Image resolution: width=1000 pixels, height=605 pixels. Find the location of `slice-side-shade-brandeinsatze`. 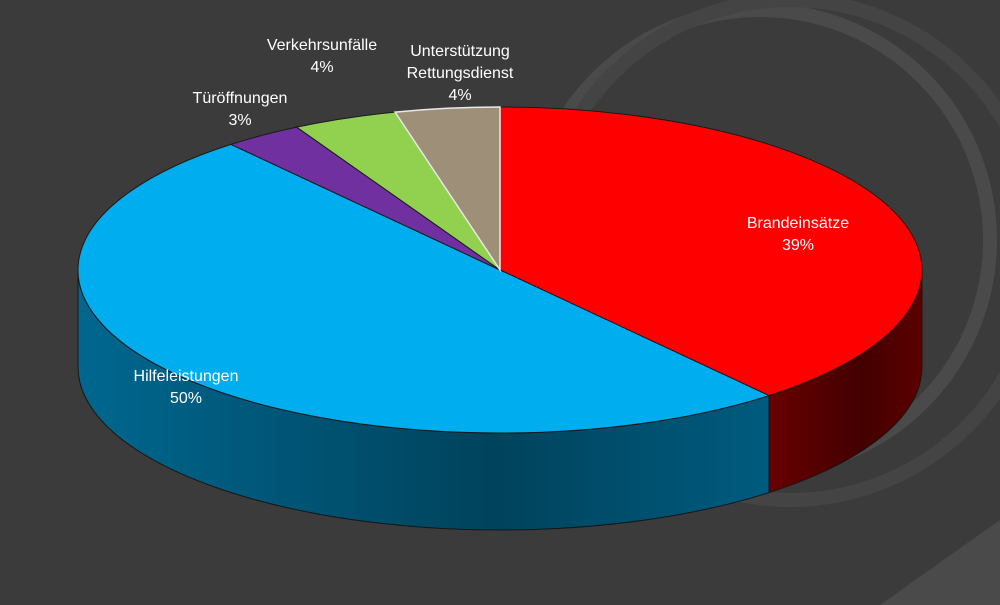

slice-side-shade-brandeinsatze is located at coordinates (845, 381).